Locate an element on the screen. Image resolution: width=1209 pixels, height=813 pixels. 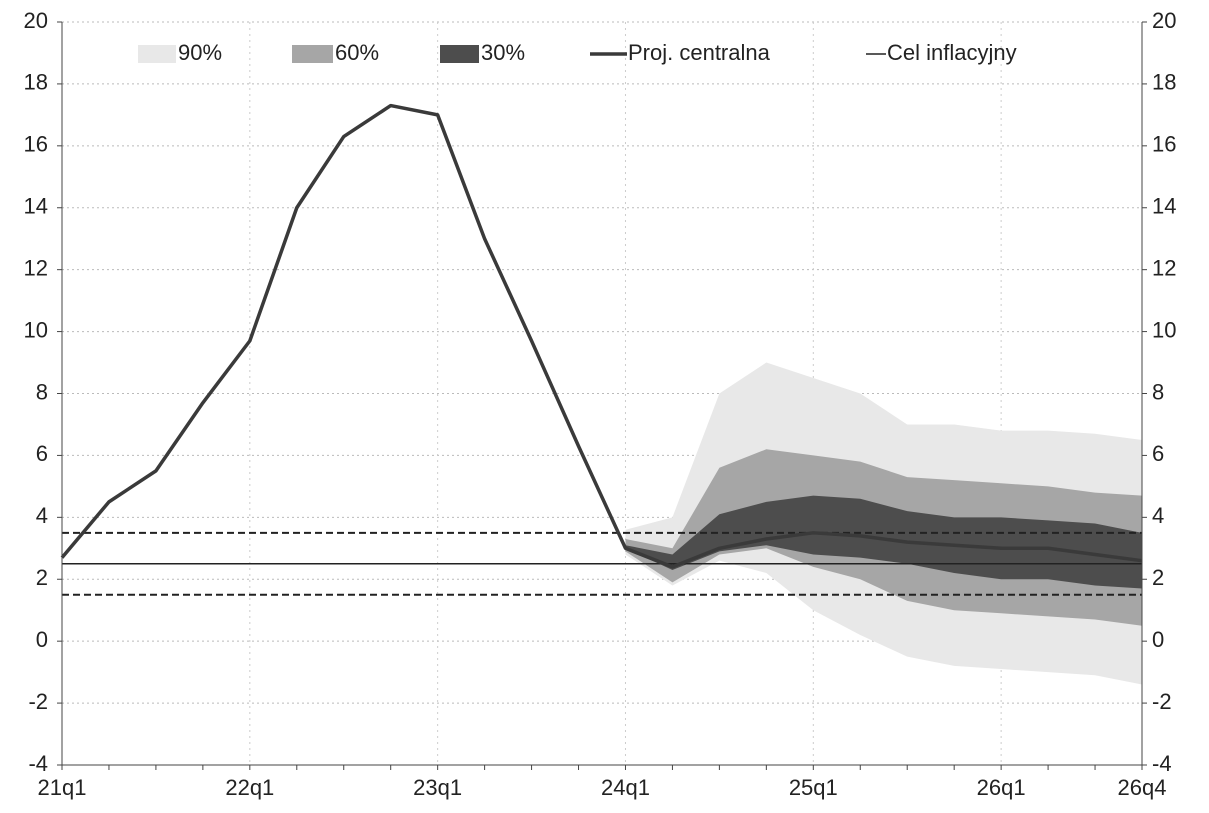
y2-tick-label: 10 is located at coordinates (1164, 329).